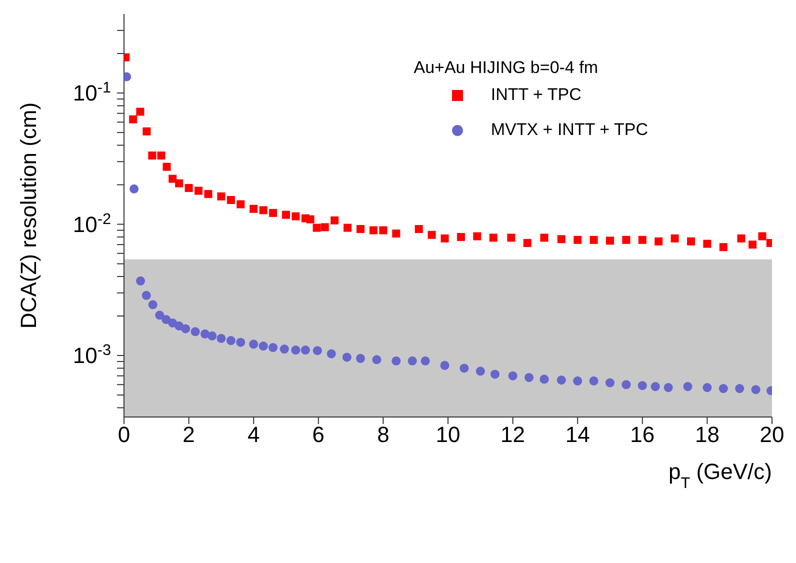 The image size is (796, 563). What do you see at coordinates (318, 434) in the screenshot?
I see `x-tick-label: 6` at bounding box center [318, 434].